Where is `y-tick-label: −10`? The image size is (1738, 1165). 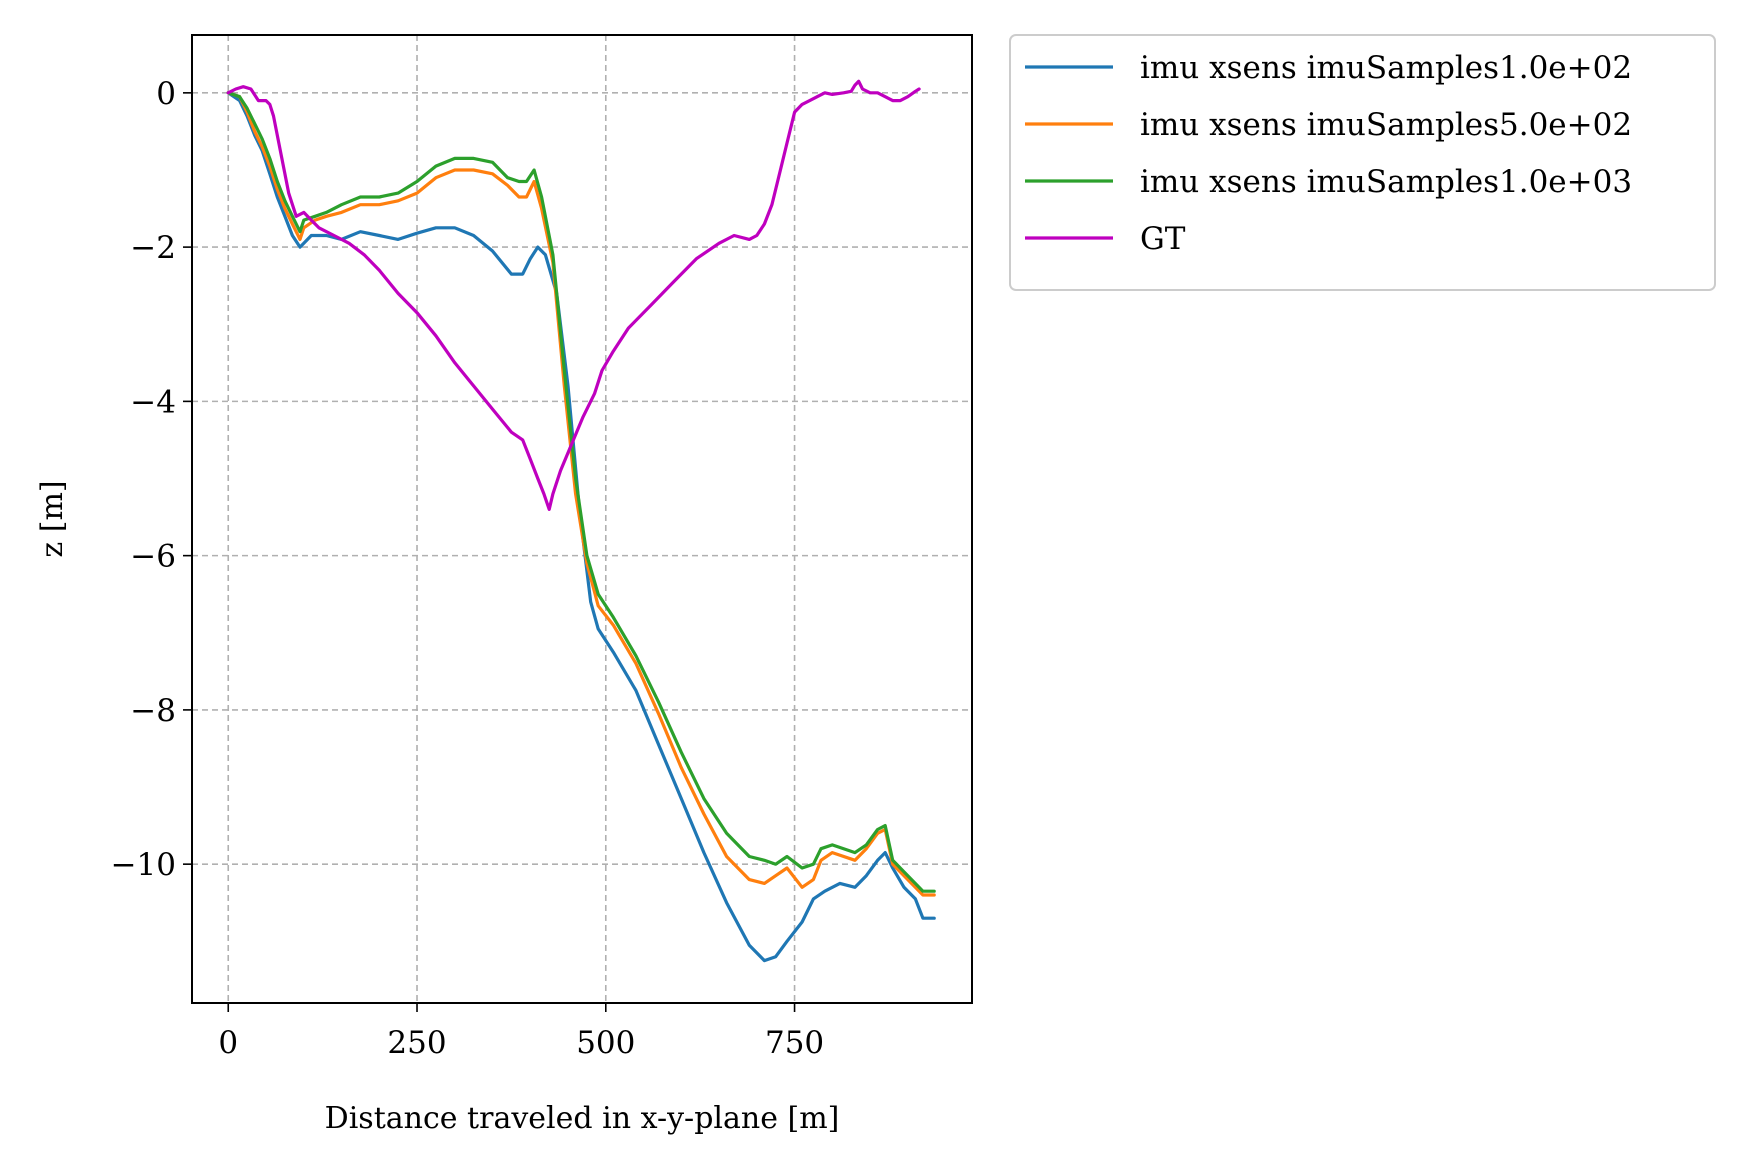
y-tick-label: −10 is located at coordinates (143, 865).